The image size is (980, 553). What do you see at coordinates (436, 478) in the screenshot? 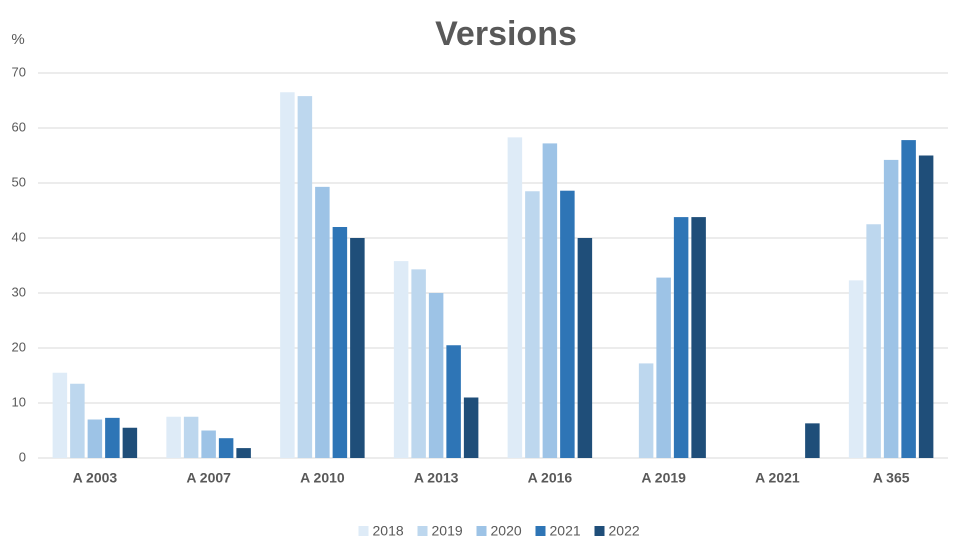
I see `x-tick-label: A 2013` at bounding box center [436, 478].